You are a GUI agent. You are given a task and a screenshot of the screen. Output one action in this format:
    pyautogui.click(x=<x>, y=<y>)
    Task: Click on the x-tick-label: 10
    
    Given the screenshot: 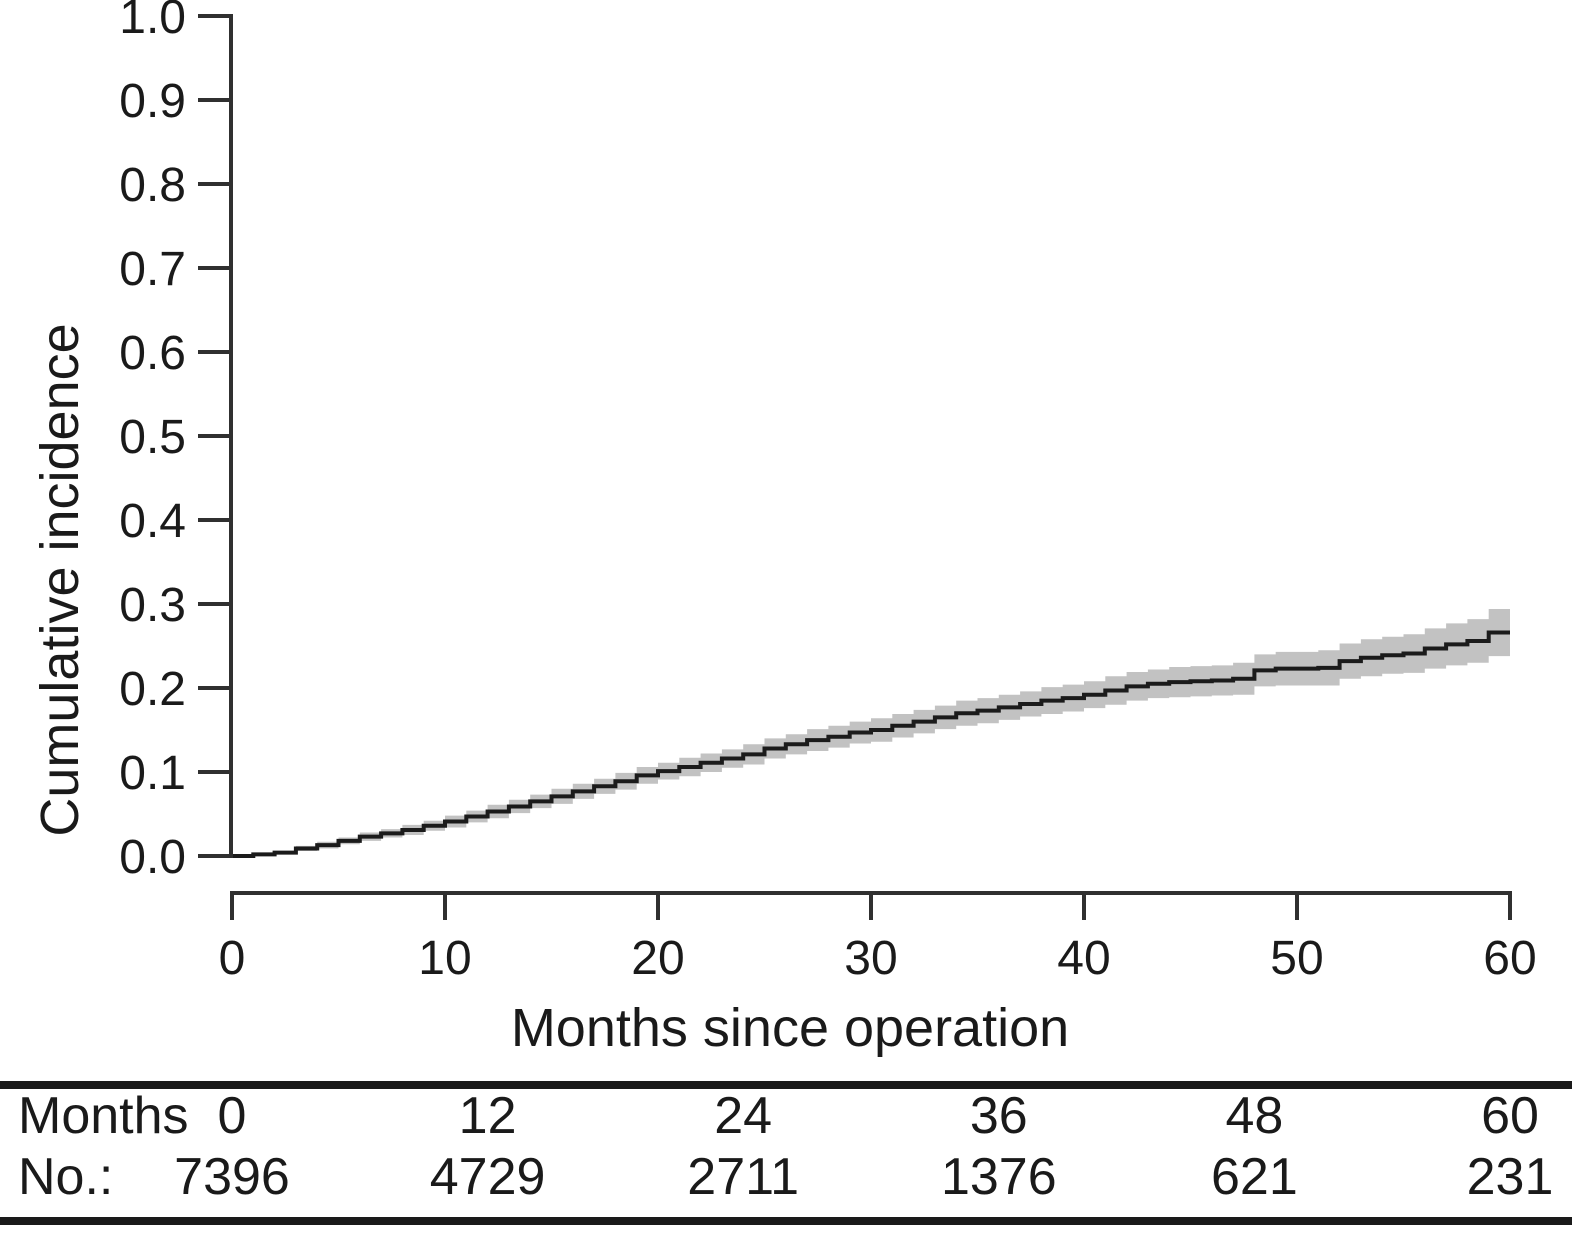 What is the action you would take?
    pyautogui.click(x=444, y=958)
    